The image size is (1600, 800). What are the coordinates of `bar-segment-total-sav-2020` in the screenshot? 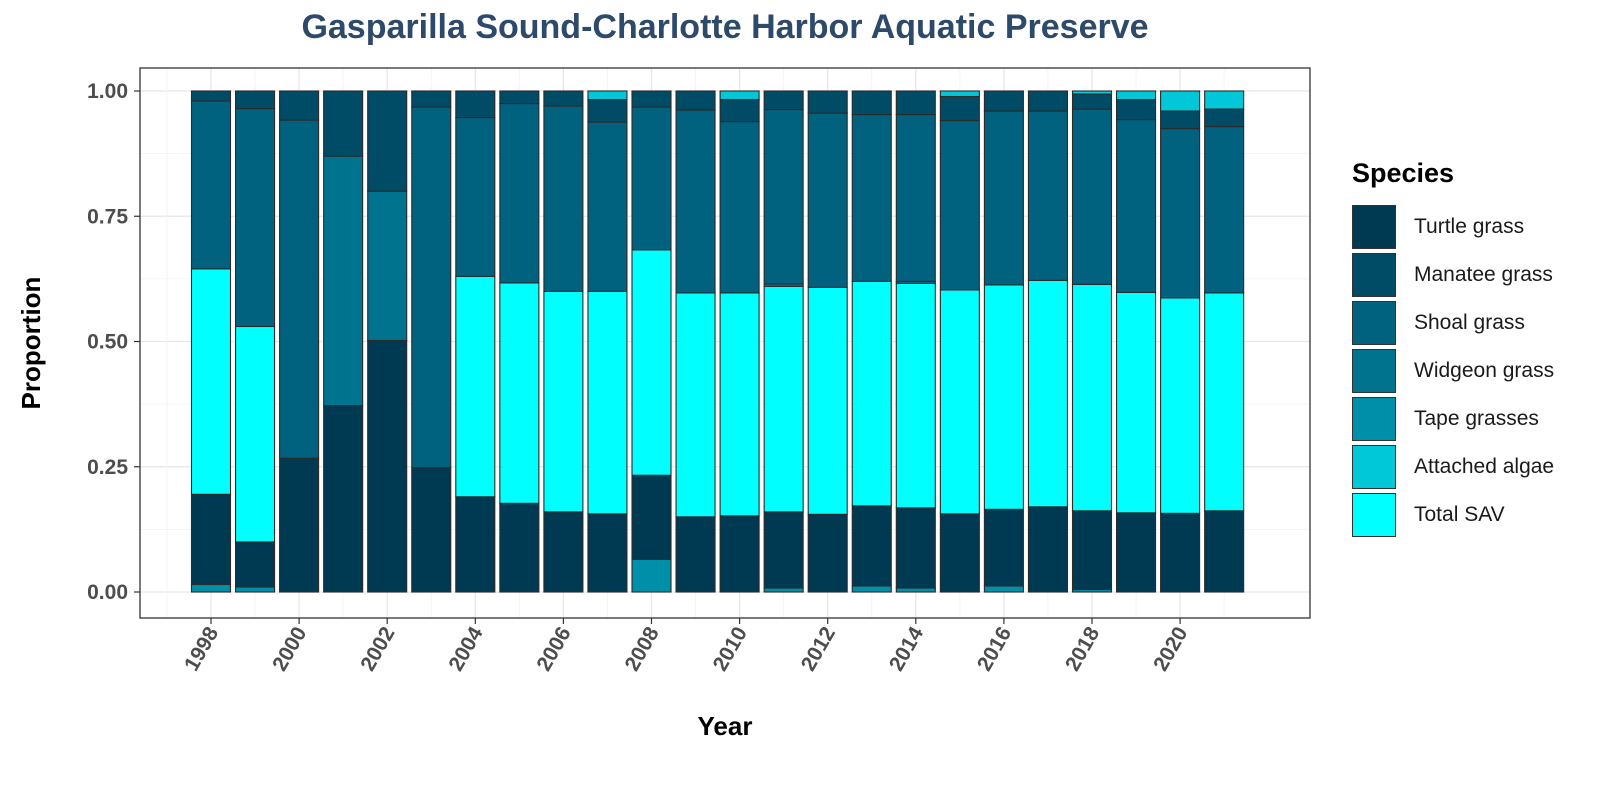 It's located at (1180, 405).